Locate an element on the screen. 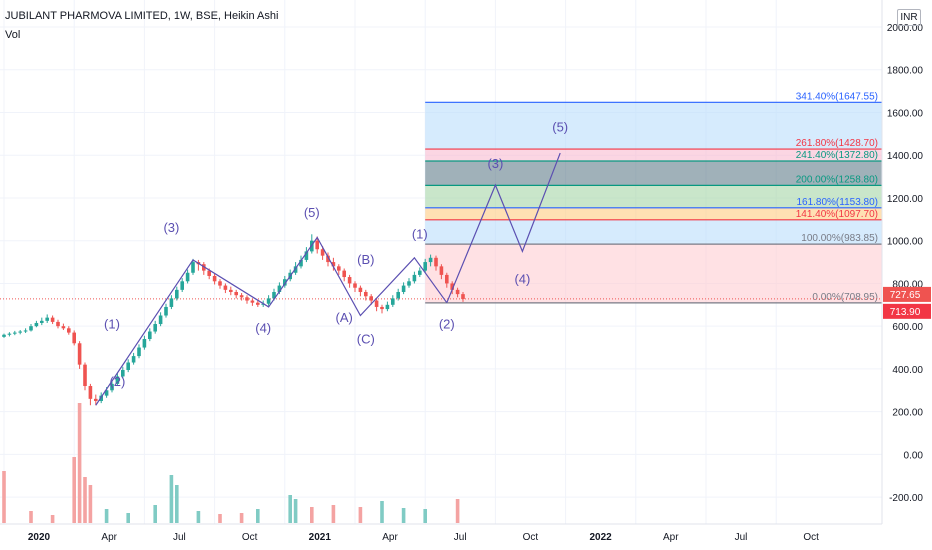 The height and width of the screenshot is (550, 932). price-tick-label: 200.00 is located at coordinates (907, 413).